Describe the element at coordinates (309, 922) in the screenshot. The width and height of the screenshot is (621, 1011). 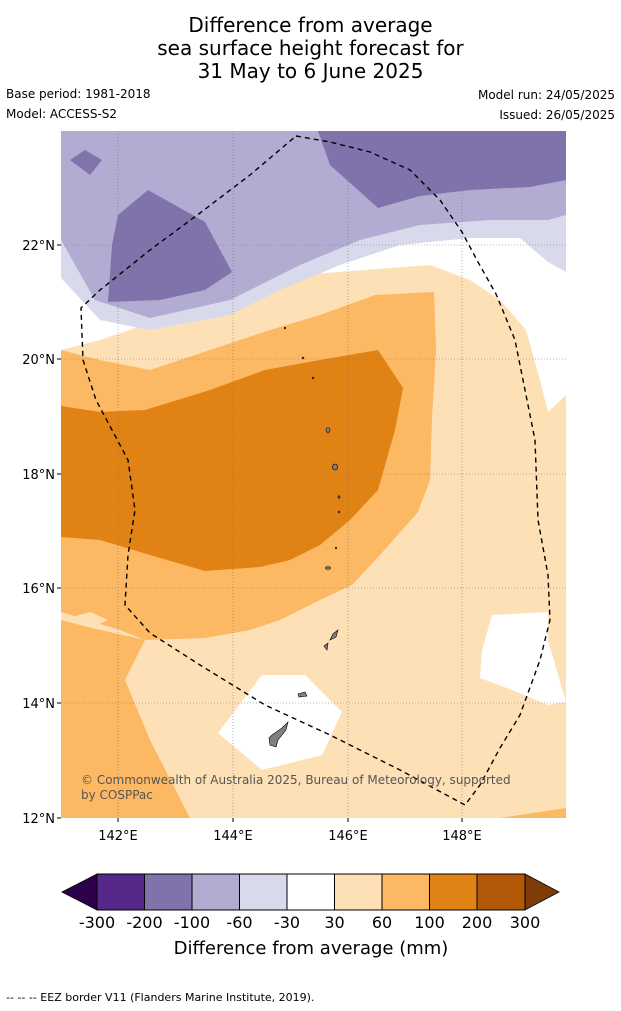
I see `colorbar-tick-labels: -300 -200 -100 -60 -30 30 60 100 200 300` at that location.